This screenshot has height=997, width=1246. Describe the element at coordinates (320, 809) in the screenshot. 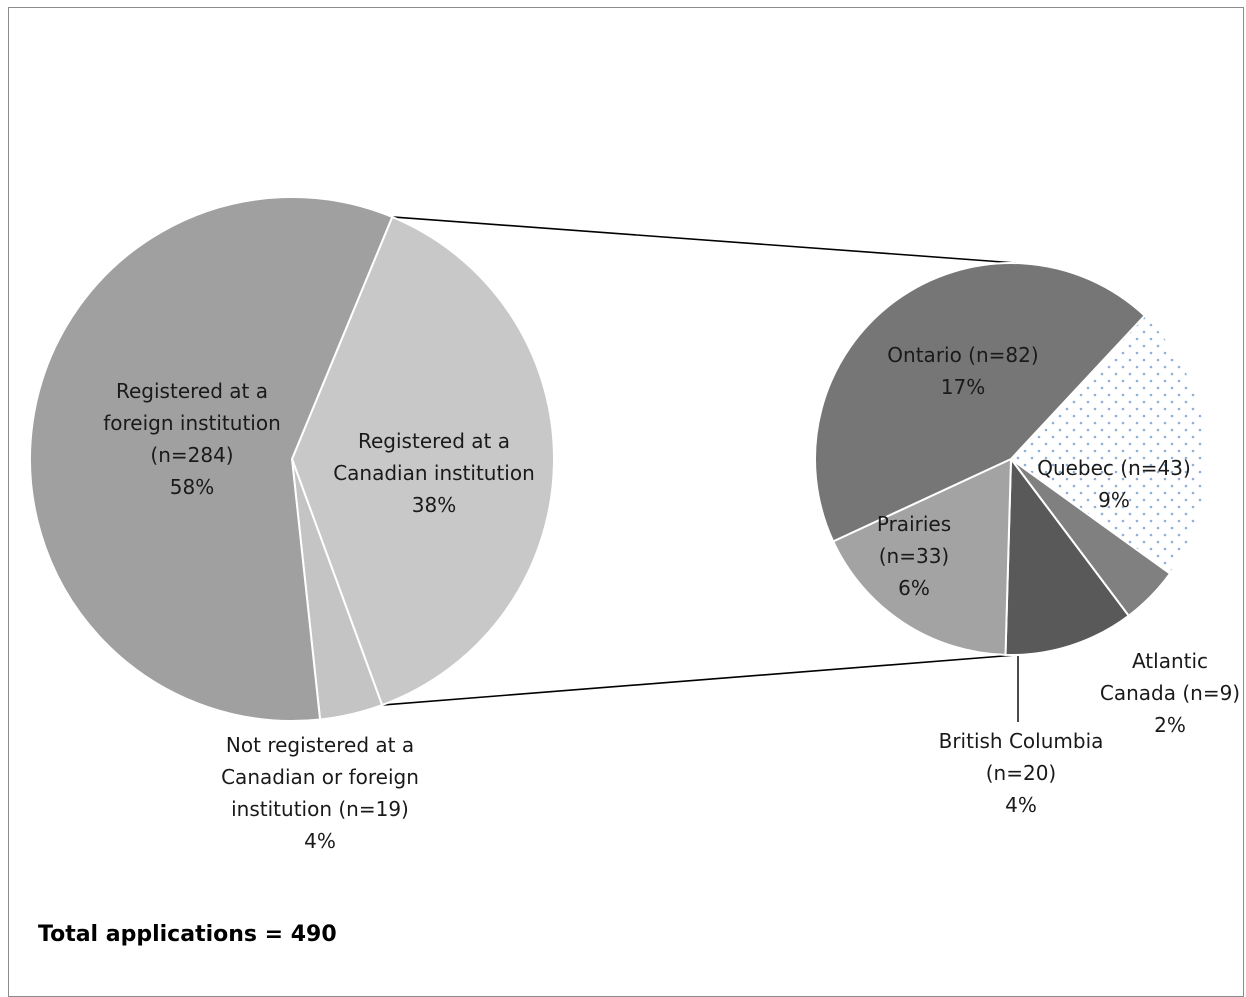

I see `label-line: institution (n=19)` at that location.